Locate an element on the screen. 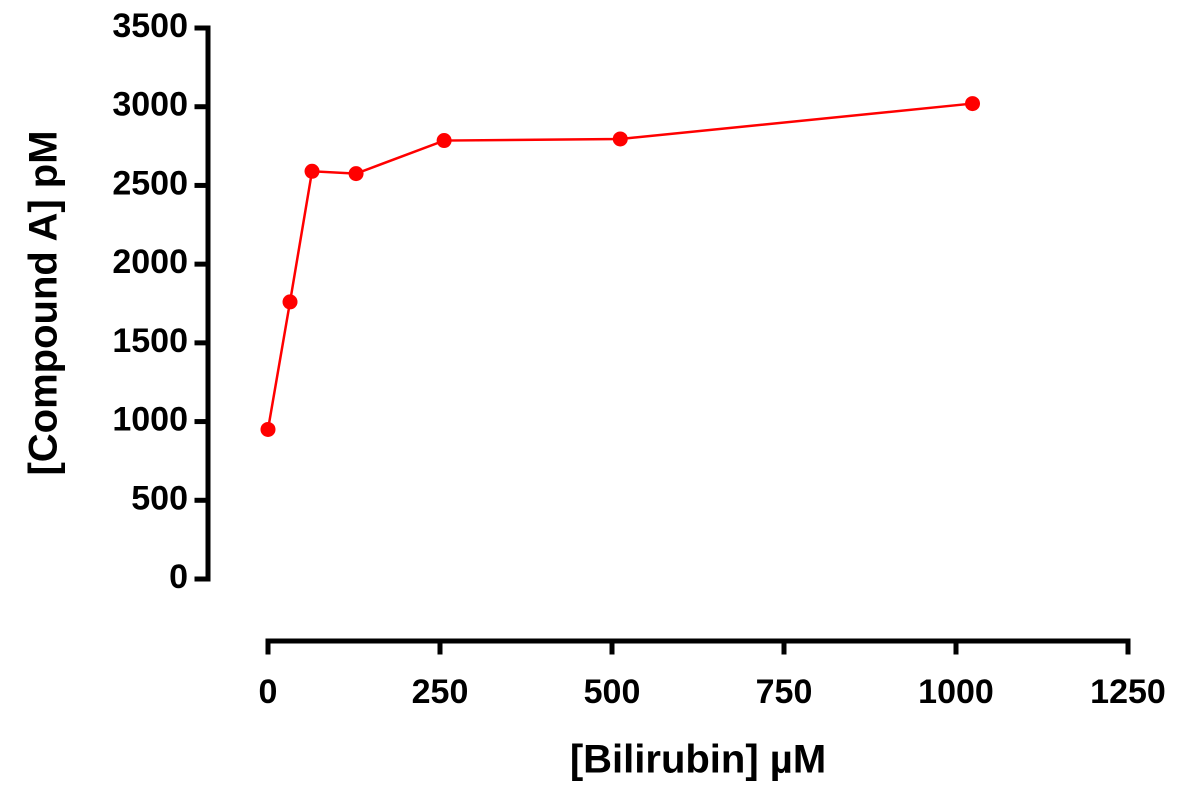  x-tick-label: 250 is located at coordinates (440, 692).